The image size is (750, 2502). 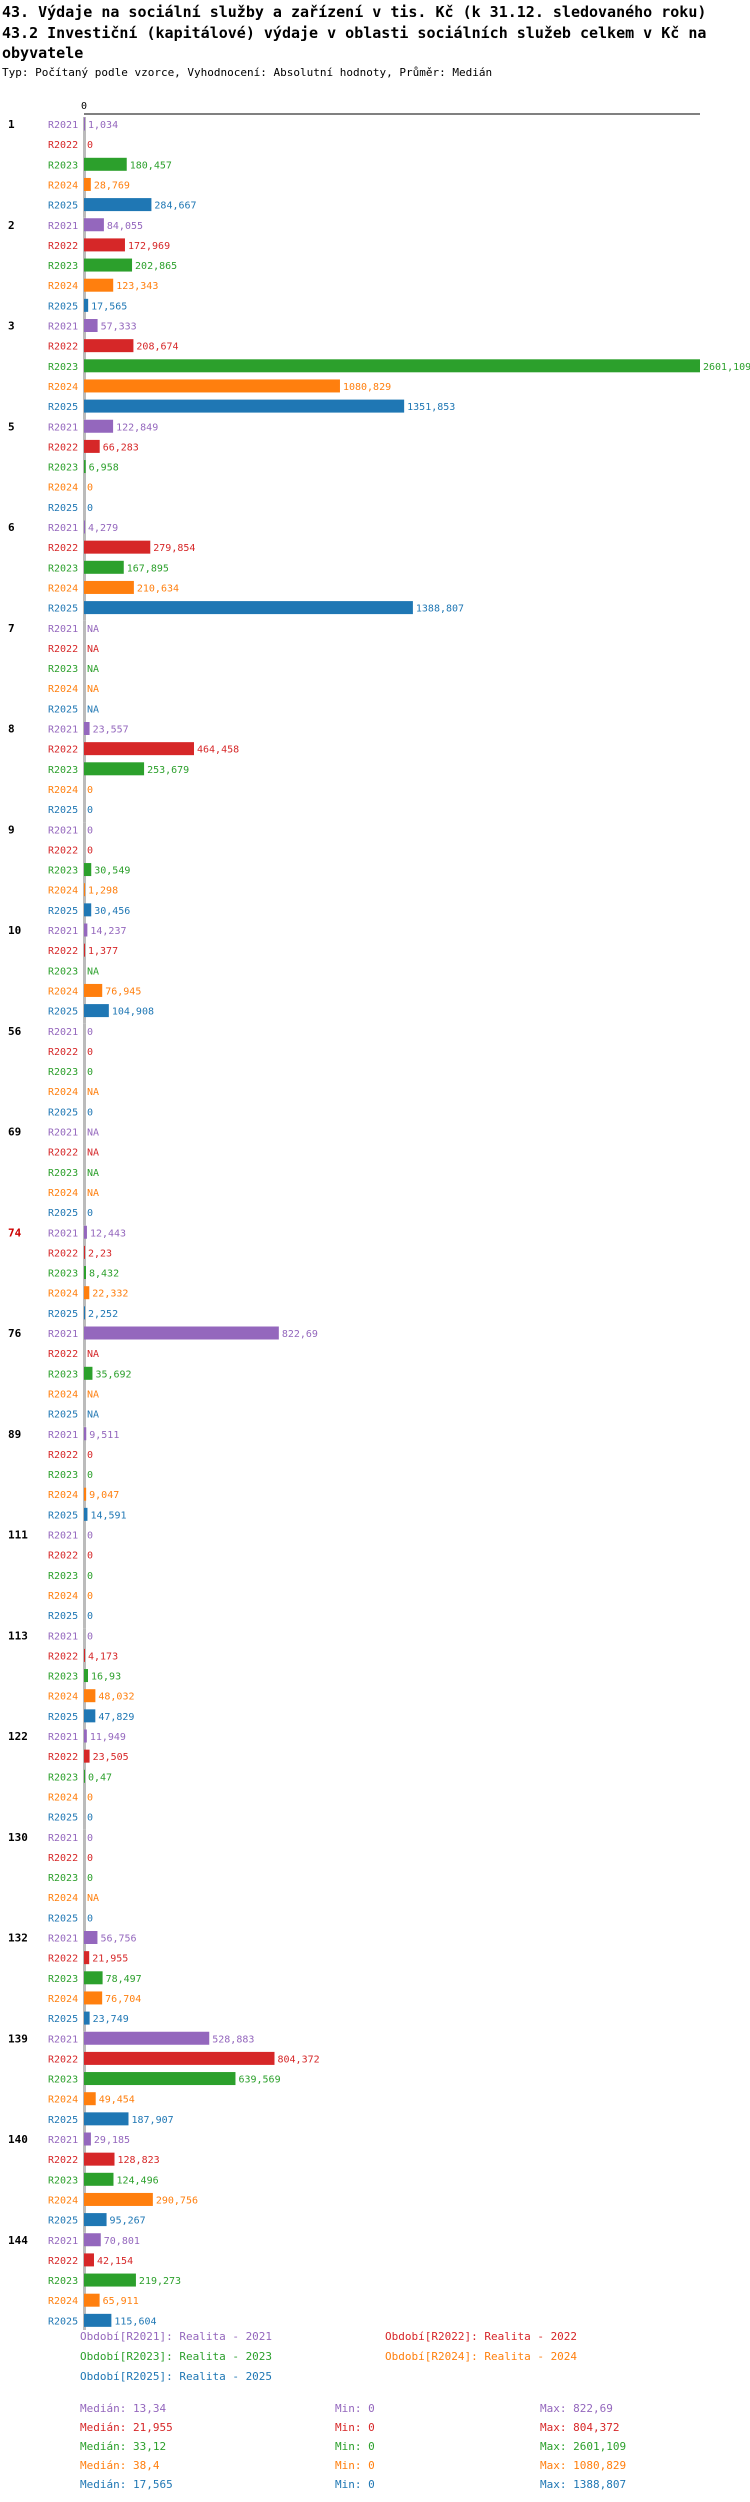 I want to click on group-label: 8, so click(x=11, y=729).